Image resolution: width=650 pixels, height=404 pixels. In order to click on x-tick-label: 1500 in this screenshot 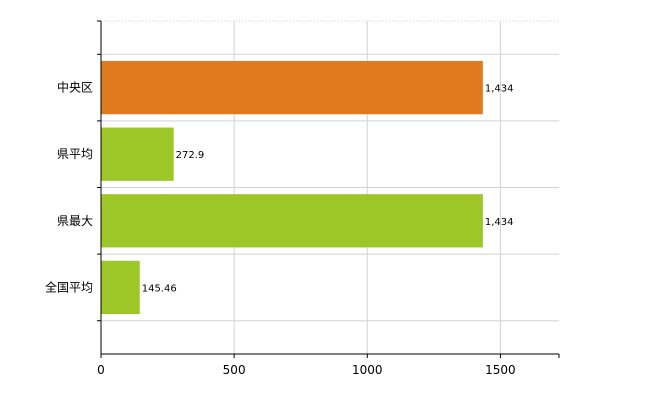, I will do `click(500, 370)`.